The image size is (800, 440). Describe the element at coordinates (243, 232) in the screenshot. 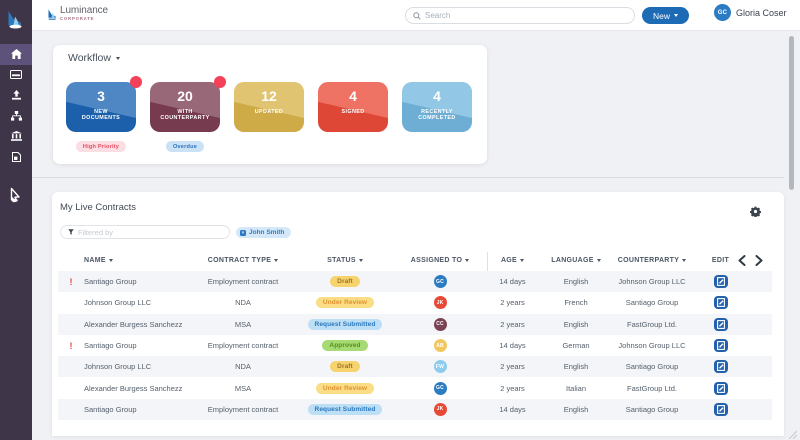

I see `chip-remove-icon: ×` at that location.